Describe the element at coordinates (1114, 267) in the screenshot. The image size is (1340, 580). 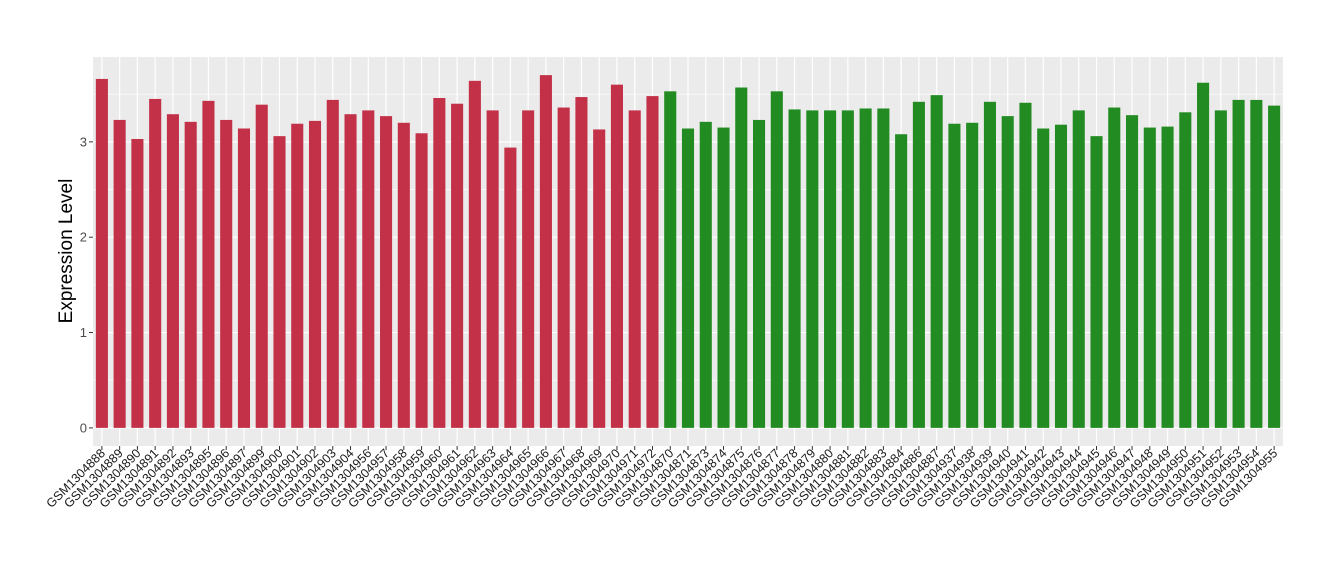
I see `bar-GSM1304946` at that location.